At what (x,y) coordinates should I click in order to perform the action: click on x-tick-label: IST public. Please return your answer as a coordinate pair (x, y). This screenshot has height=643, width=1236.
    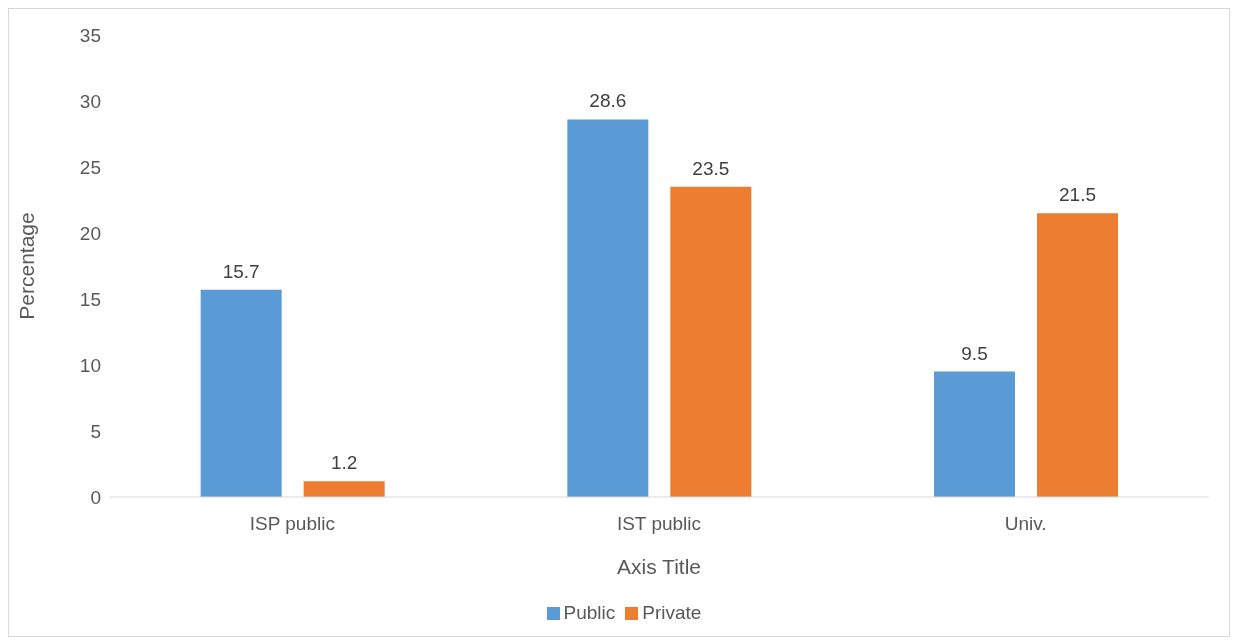
    Looking at the image, I should click on (659, 524).